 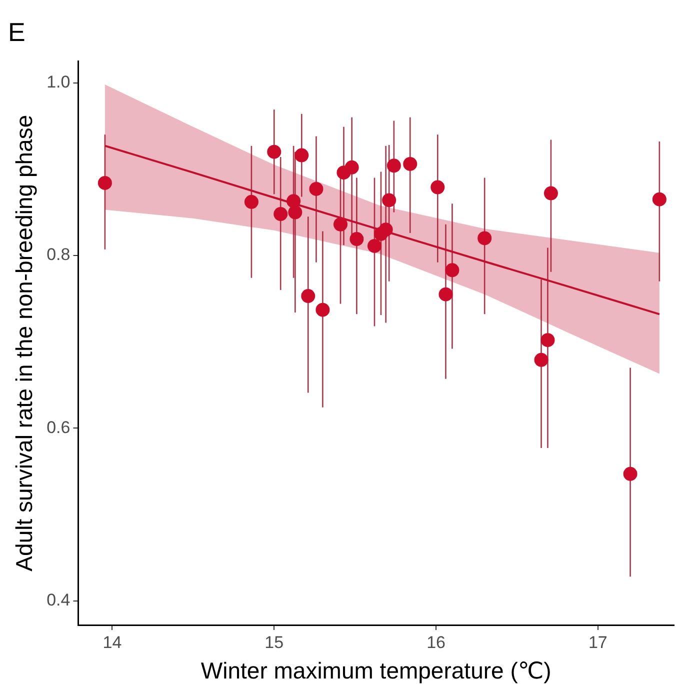 I want to click on x-tick-label: 16, so click(x=436, y=642).